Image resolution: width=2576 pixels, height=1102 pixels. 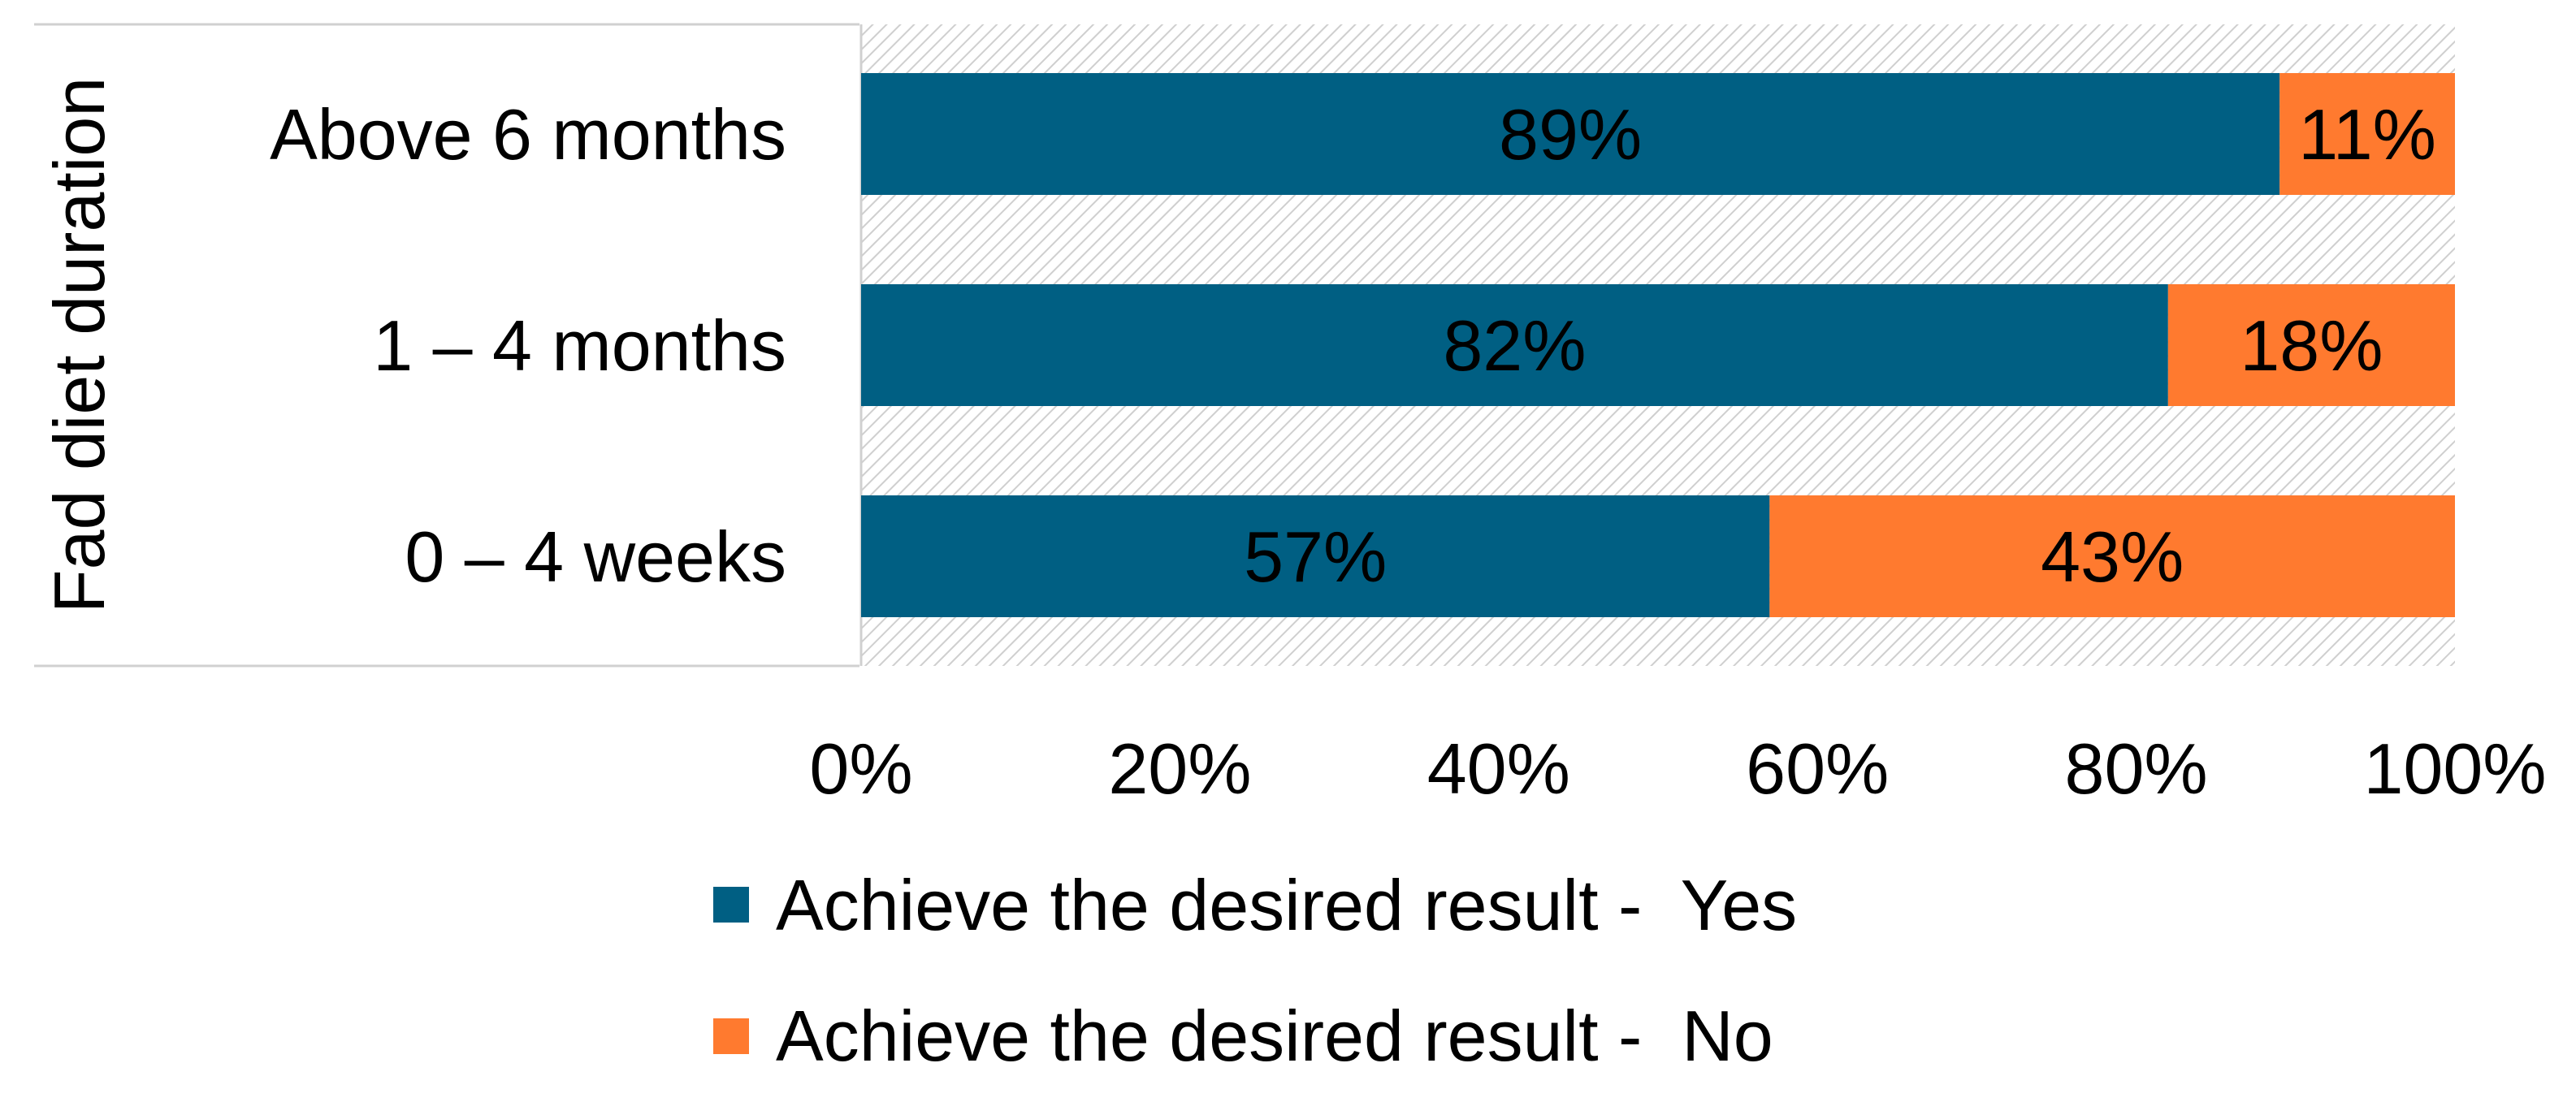 I want to click on legend-label-no: Achieve the desired result - No, so click(x=1274, y=1036).